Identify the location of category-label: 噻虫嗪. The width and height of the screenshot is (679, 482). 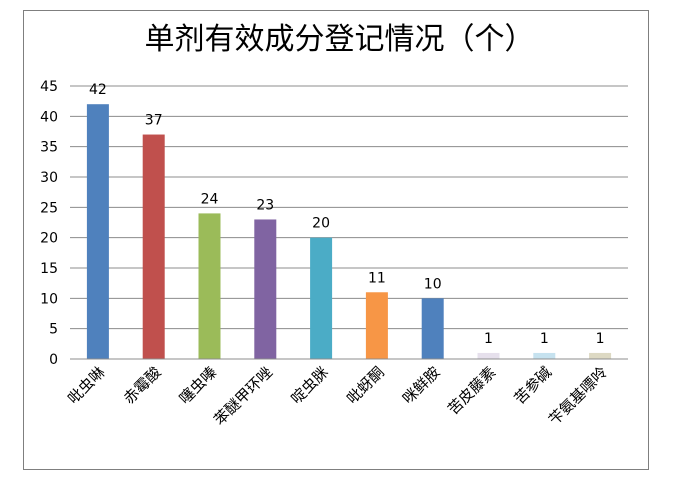
(198, 385).